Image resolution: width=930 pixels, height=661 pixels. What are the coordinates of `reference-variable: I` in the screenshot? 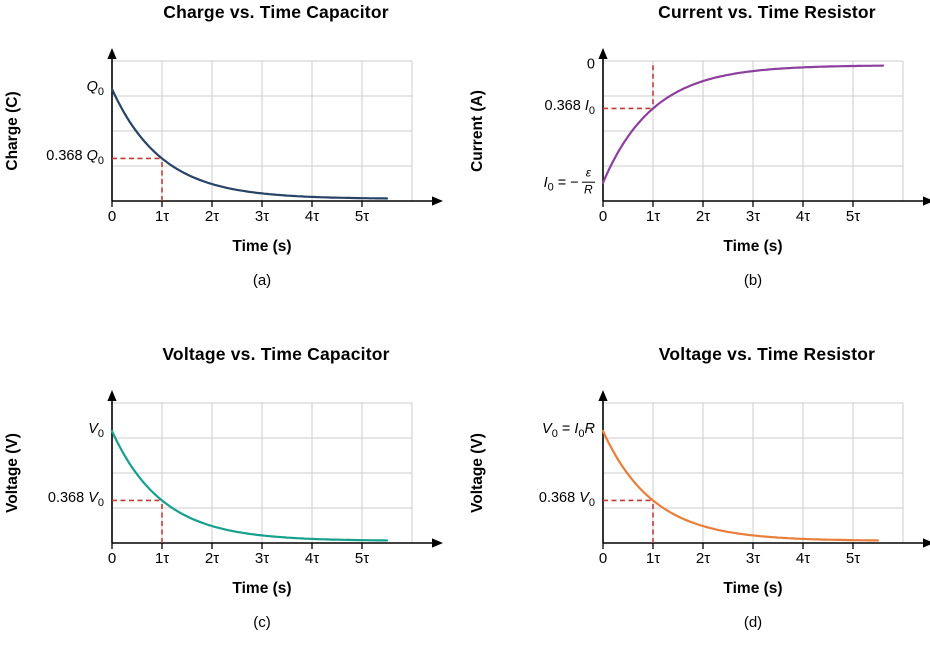 It's located at (586, 106).